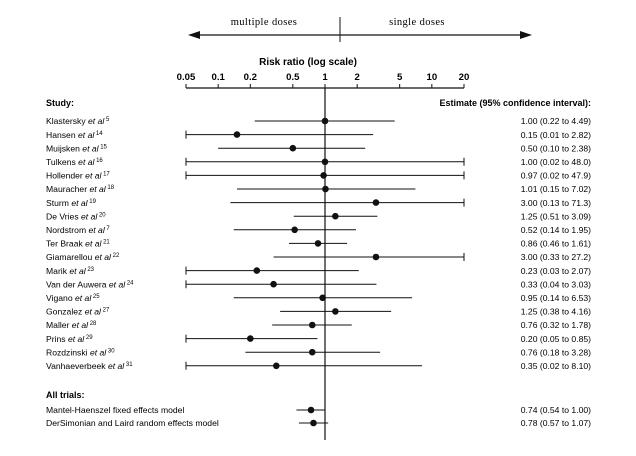 The width and height of the screenshot is (636, 456). What do you see at coordinates (65, 176) in the screenshot?
I see `study-name: Hollender` at bounding box center [65, 176].